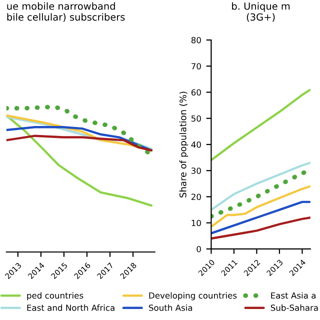 The width and height of the screenshot is (320, 320). What do you see at coordinates (198, 249) in the screenshot?
I see `y-tick-label: 0` at bounding box center [198, 249].